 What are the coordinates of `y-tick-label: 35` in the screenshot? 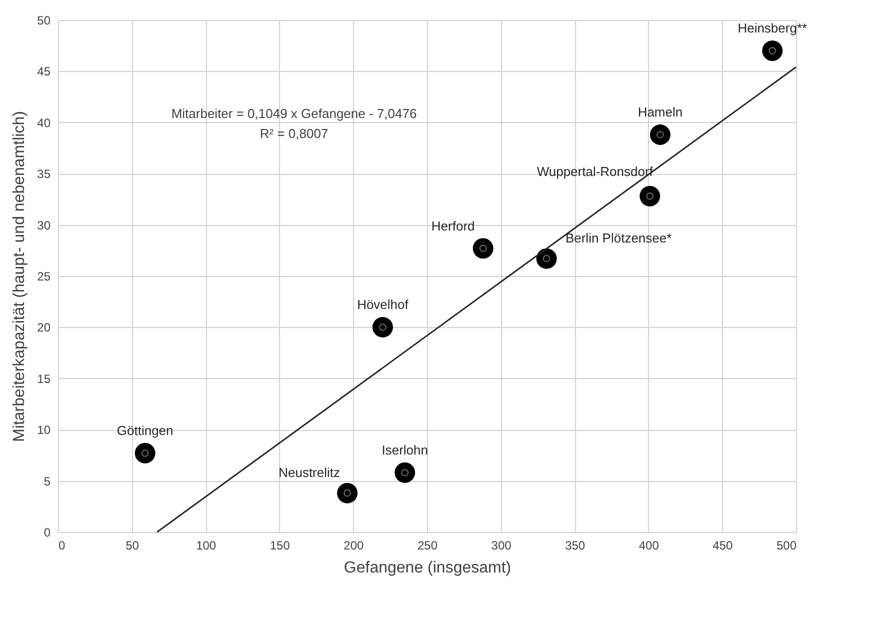 It's located at (44, 174).